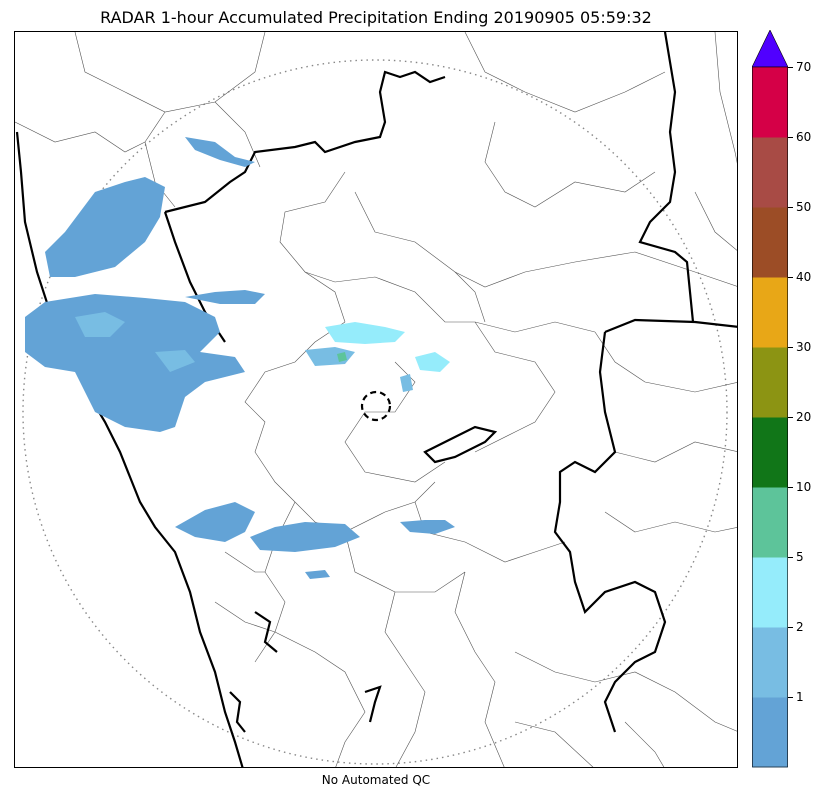  Describe the element at coordinates (800, 557) in the screenshot. I see `colorbar-tick-label: 5` at that location.